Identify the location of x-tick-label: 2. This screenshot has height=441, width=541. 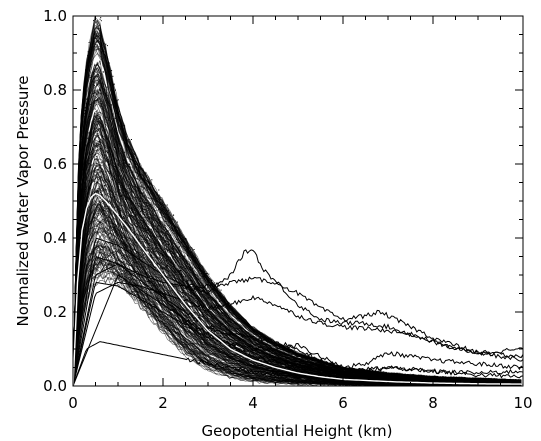
(163, 403).